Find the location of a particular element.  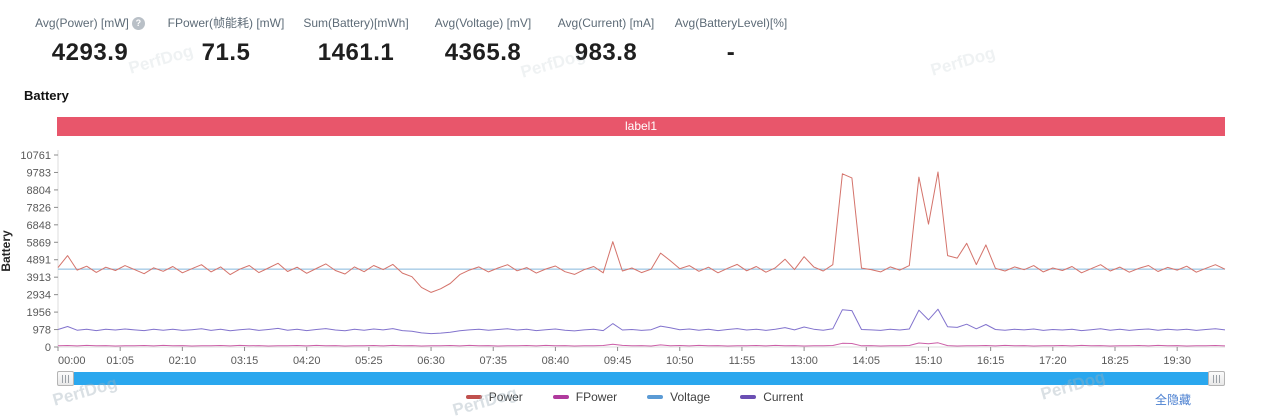

section-title-battery: Battery is located at coordinates (46, 95).